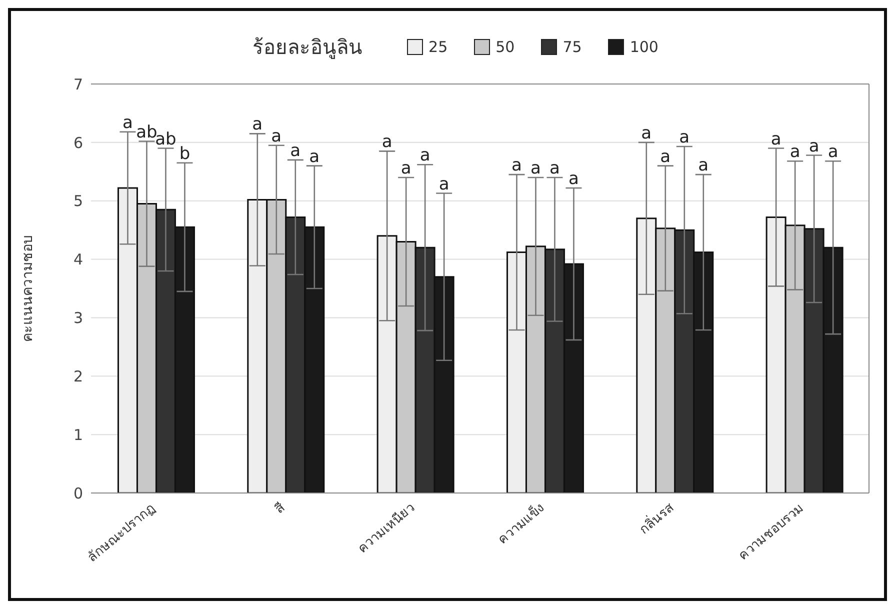 The height and width of the screenshot is (609, 895). I want to click on y-tick-label: 7, so click(78, 84).